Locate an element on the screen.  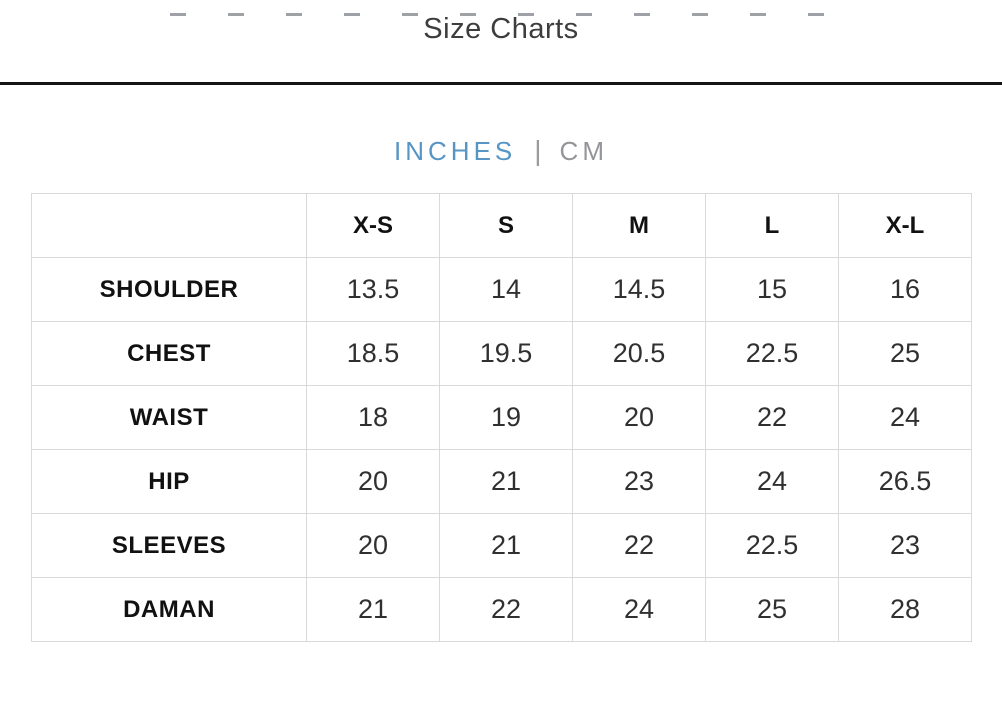
value-shoulder-xs: 13.5 is located at coordinates (373, 289).